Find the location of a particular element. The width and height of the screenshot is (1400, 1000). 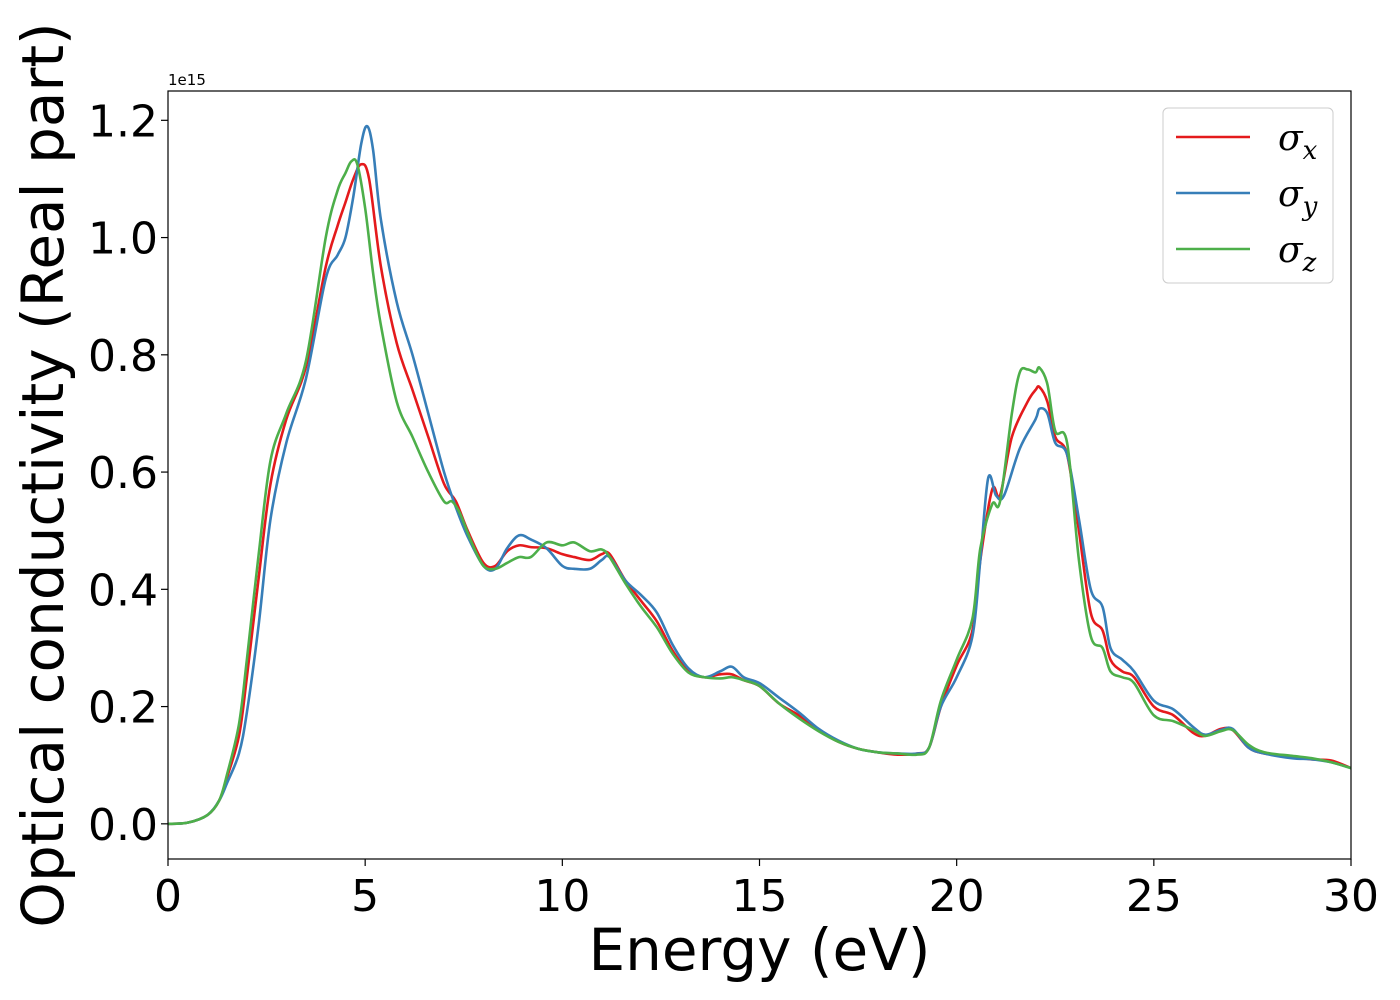

x-tick-label: 30 is located at coordinates (1351, 896).